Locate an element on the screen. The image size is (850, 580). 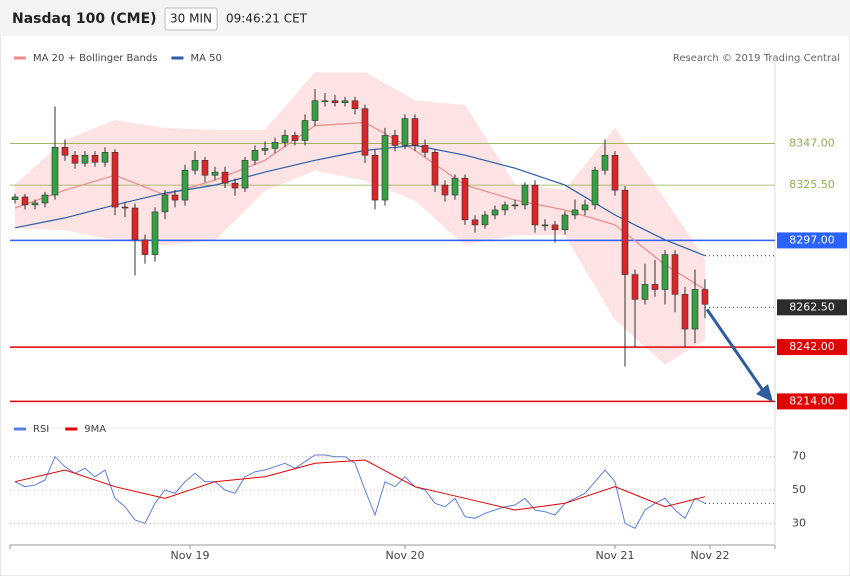
x-tick-label: Nov 20 is located at coordinates (405, 555).